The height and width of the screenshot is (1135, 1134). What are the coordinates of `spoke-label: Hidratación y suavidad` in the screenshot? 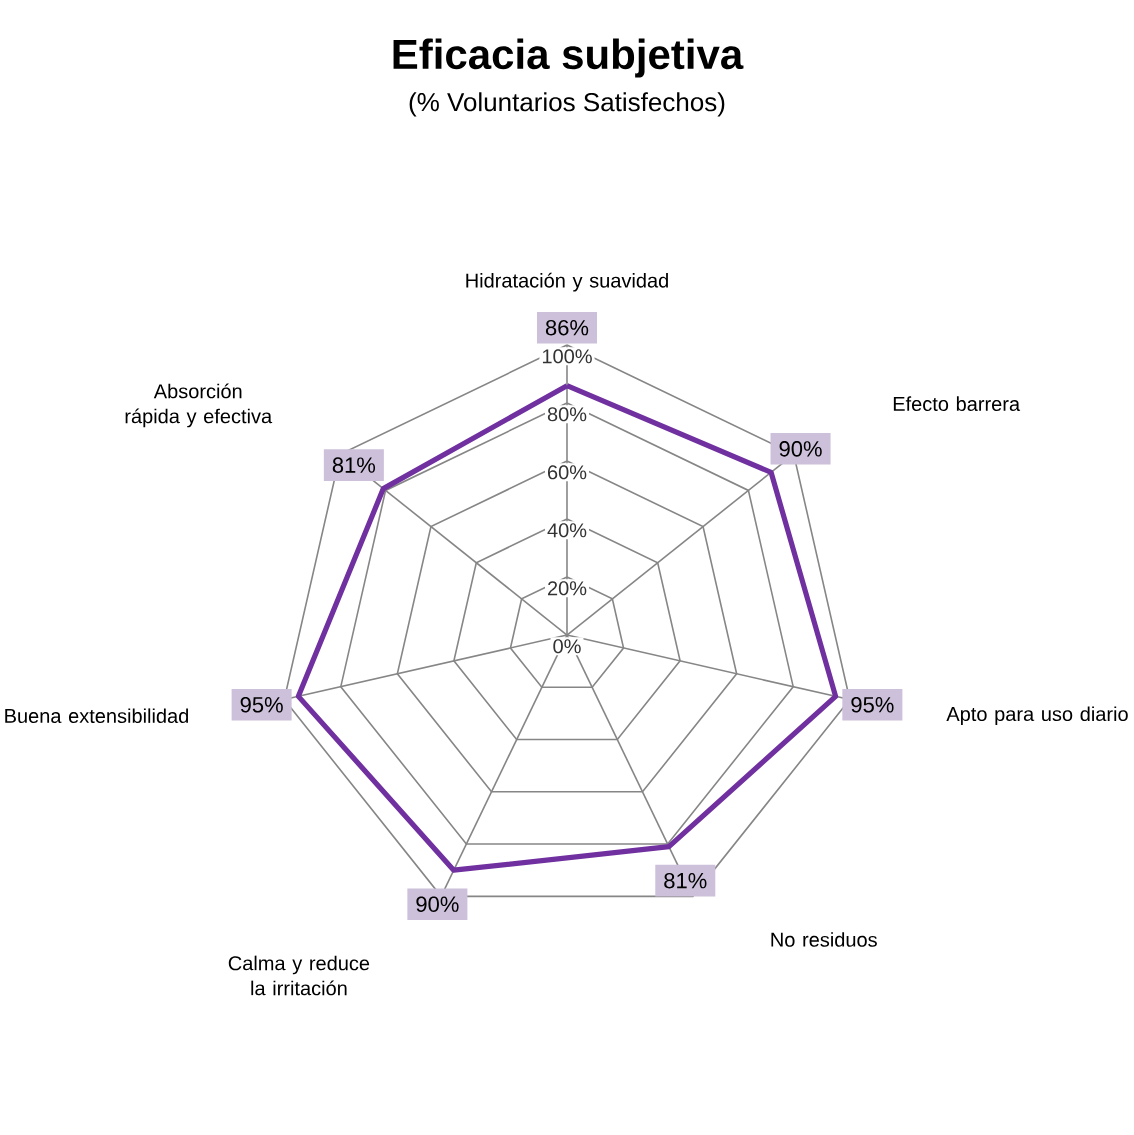 It's located at (567, 282).